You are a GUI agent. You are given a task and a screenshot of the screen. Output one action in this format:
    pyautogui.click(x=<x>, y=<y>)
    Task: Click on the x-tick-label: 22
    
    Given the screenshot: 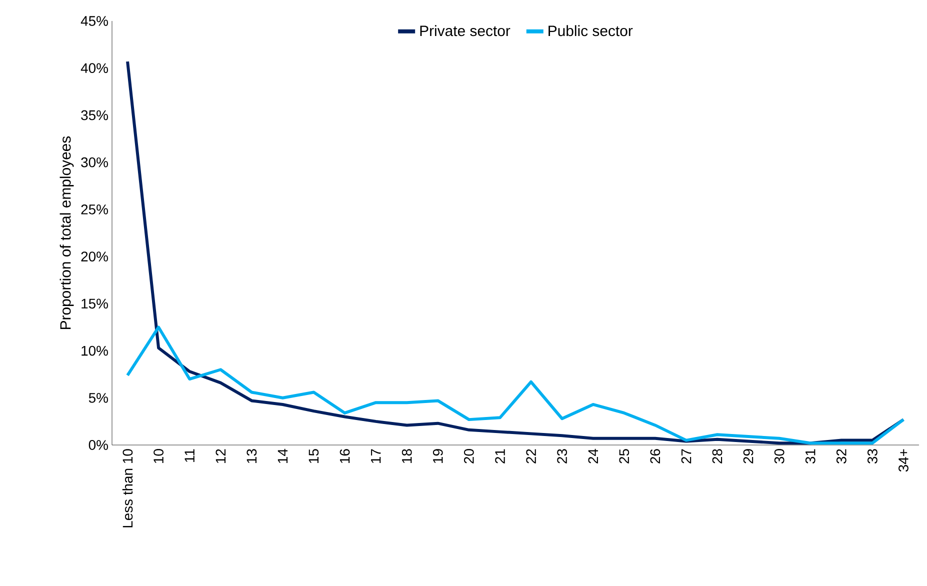 What is the action you would take?
    pyautogui.click(x=531, y=456)
    